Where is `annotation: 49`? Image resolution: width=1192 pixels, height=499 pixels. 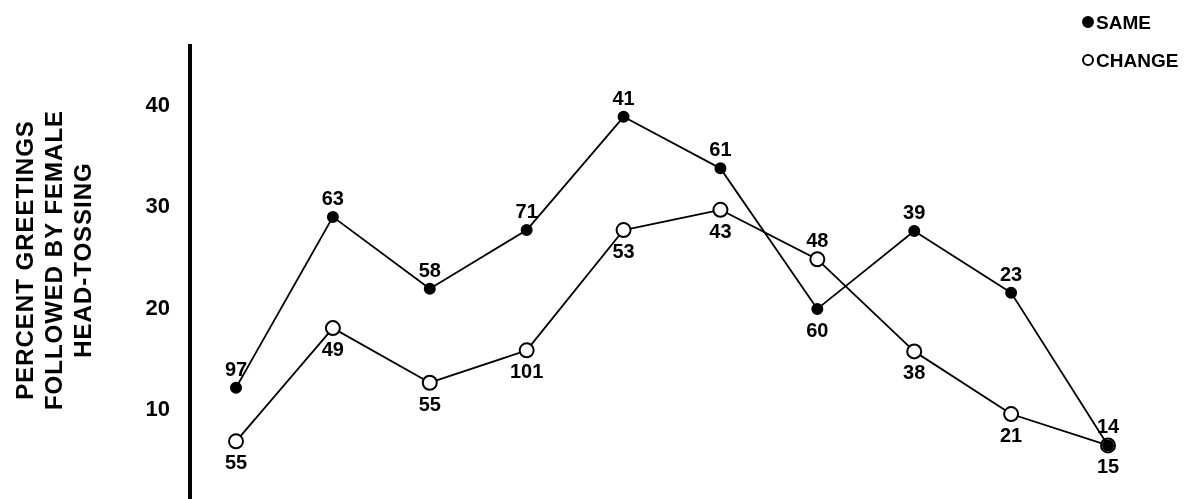
annotation: 49 is located at coordinates (333, 349).